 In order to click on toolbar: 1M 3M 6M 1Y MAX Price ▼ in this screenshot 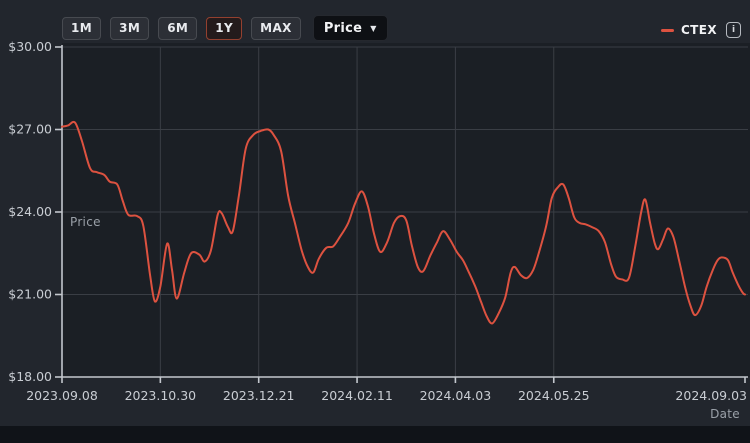, I will do `click(225, 28)`.